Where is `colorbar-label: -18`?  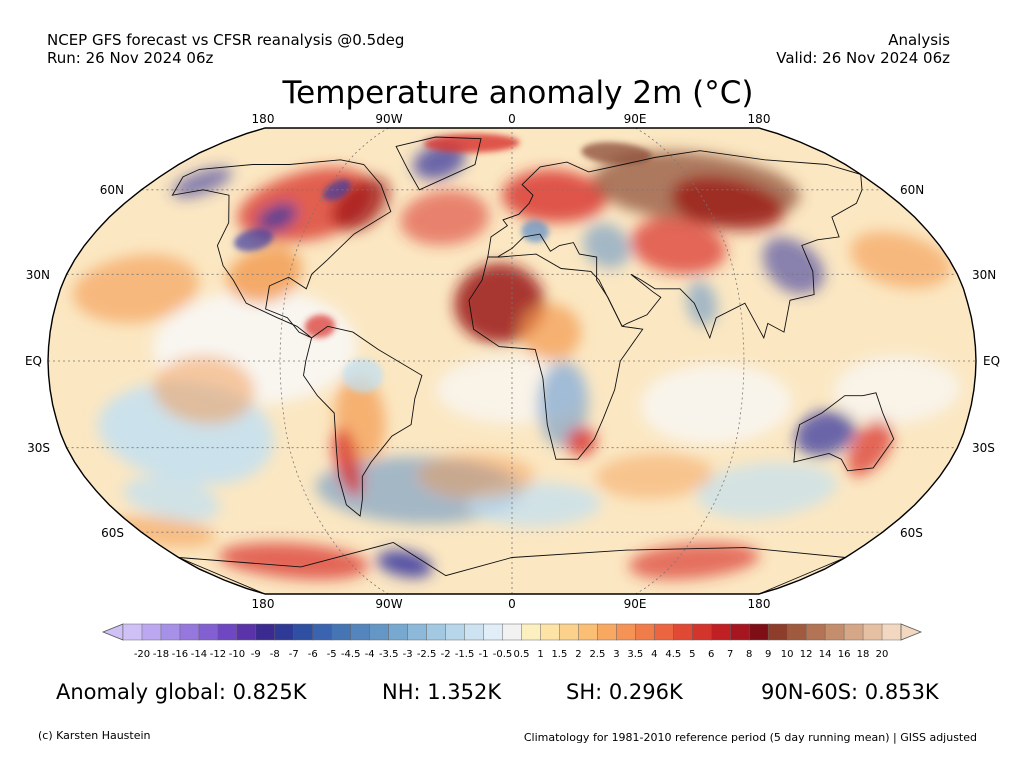
colorbar-label: -18 is located at coordinates (161, 654).